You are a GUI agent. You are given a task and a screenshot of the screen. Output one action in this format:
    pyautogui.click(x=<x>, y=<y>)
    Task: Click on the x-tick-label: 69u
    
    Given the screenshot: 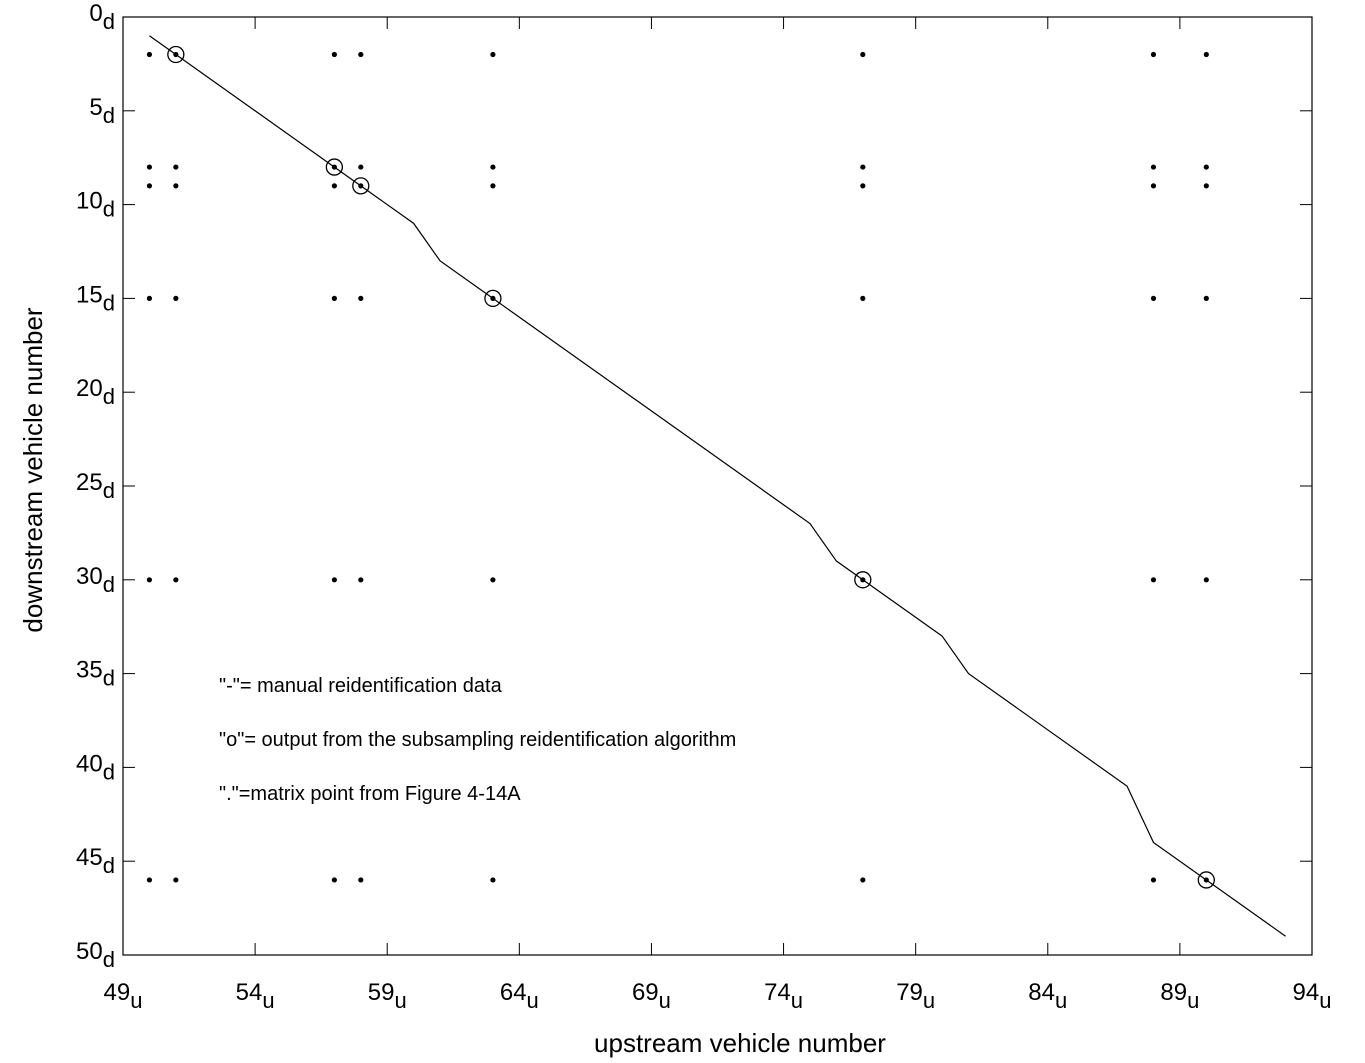 What is the action you would take?
    pyautogui.click(x=651, y=996)
    